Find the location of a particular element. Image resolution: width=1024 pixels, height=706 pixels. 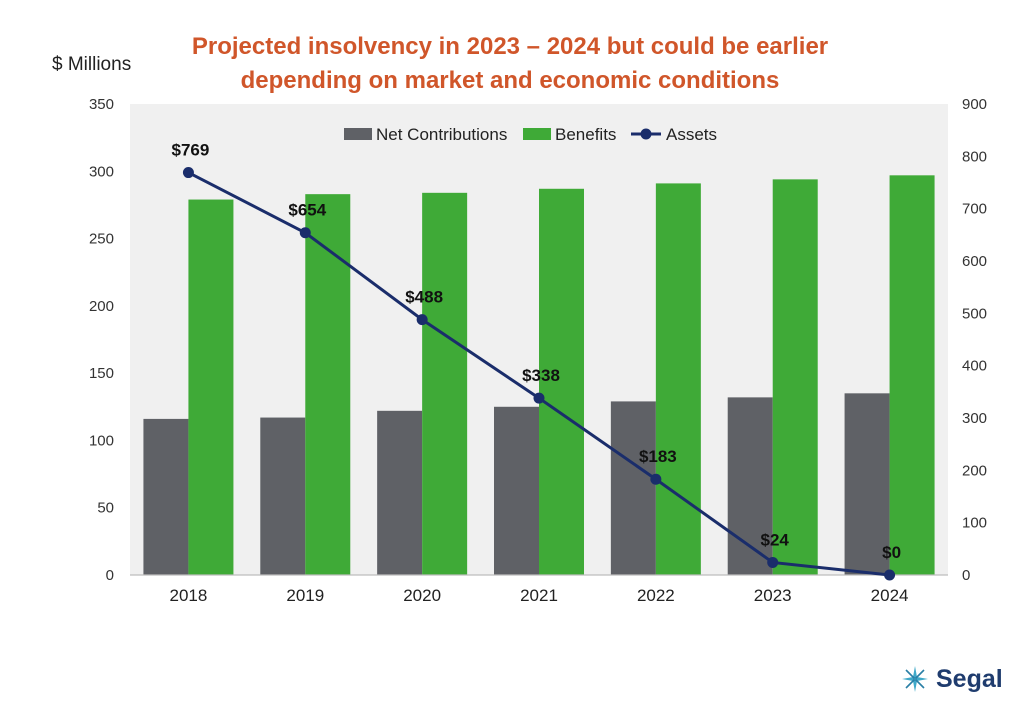

assets-data-label: $769 is located at coordinates (191, 150).